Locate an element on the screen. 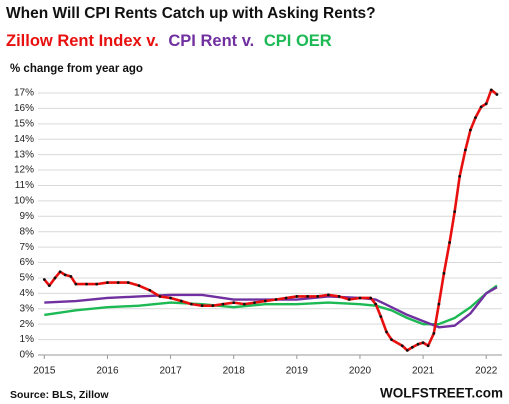 The width and height of the screenshot is (509, 404). y-tick-label: 13% is located at coordinates (24, 154).